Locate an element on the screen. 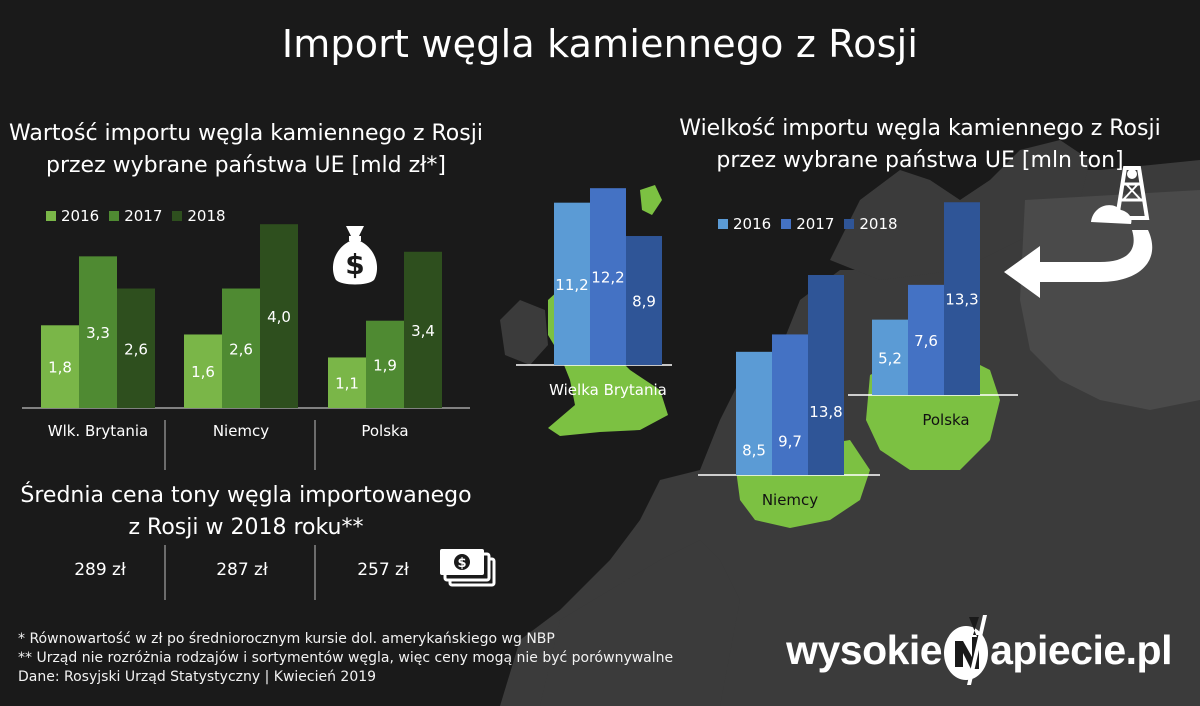 This screenshot has width=1200, height=706. price-poland: 257 zł is located at coordinates (383, 570).